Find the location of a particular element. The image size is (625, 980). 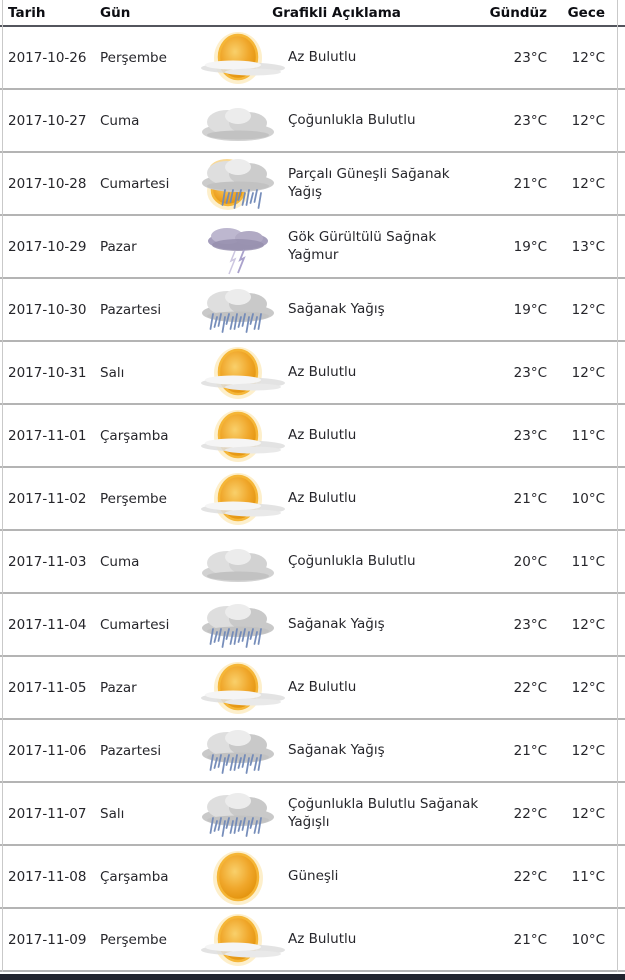

forecast-row: 2017-11-05 Pazar Az Bulutlu 22°C 12°C is located at coordinates (312, 688).